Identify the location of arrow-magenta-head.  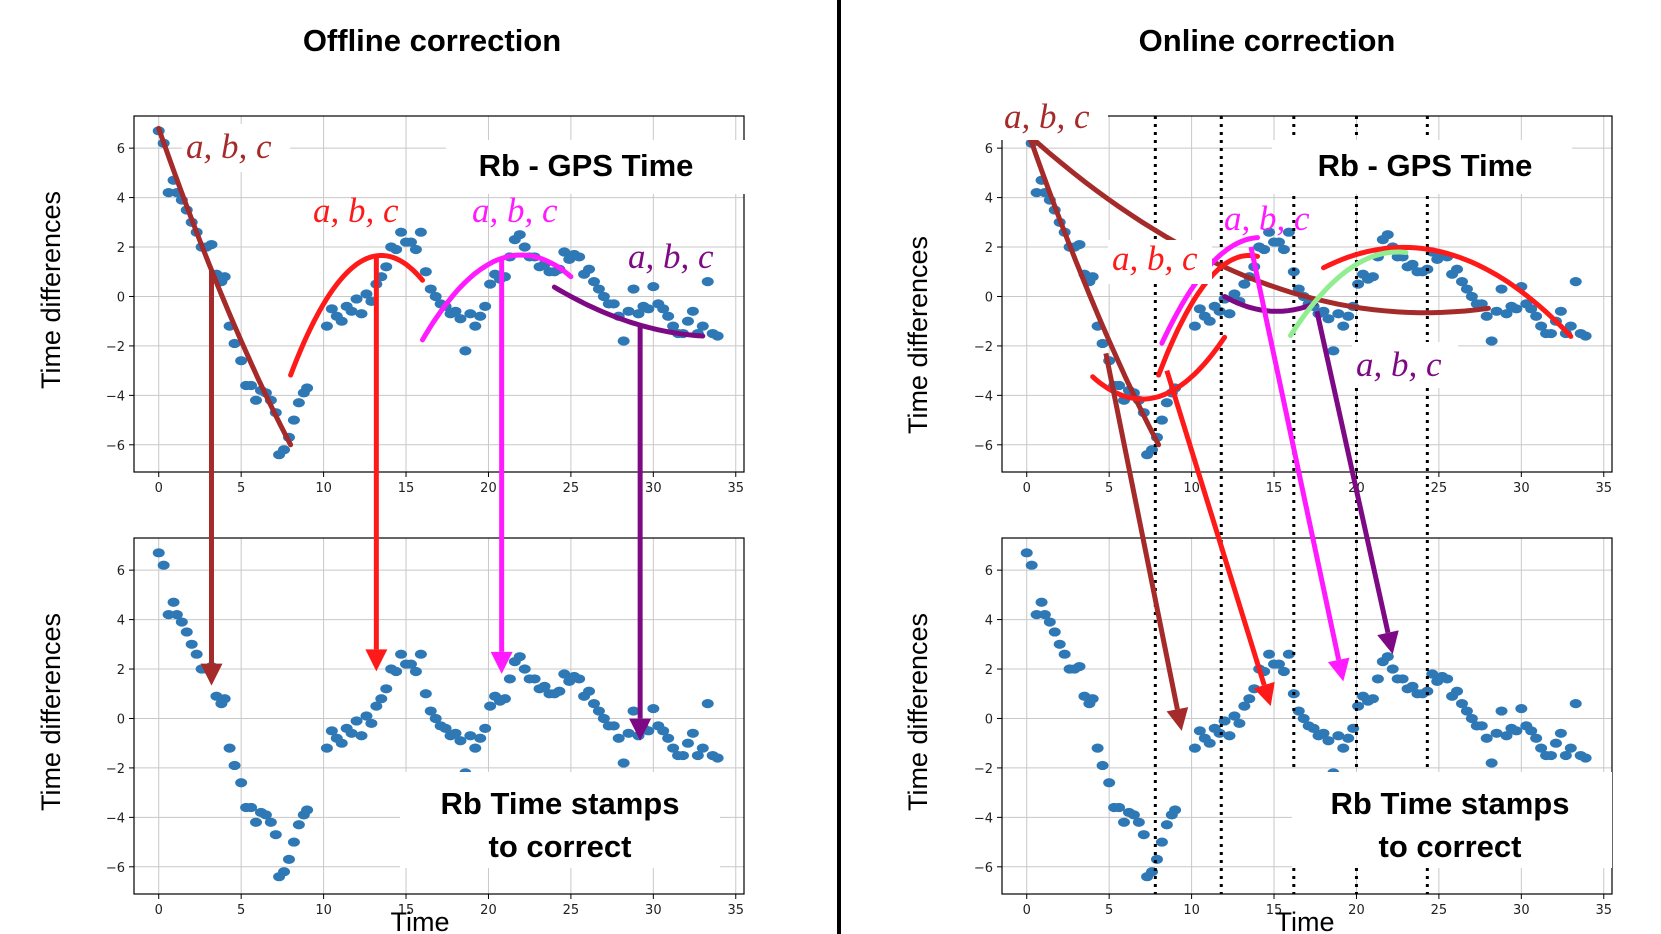
(1338, 669).